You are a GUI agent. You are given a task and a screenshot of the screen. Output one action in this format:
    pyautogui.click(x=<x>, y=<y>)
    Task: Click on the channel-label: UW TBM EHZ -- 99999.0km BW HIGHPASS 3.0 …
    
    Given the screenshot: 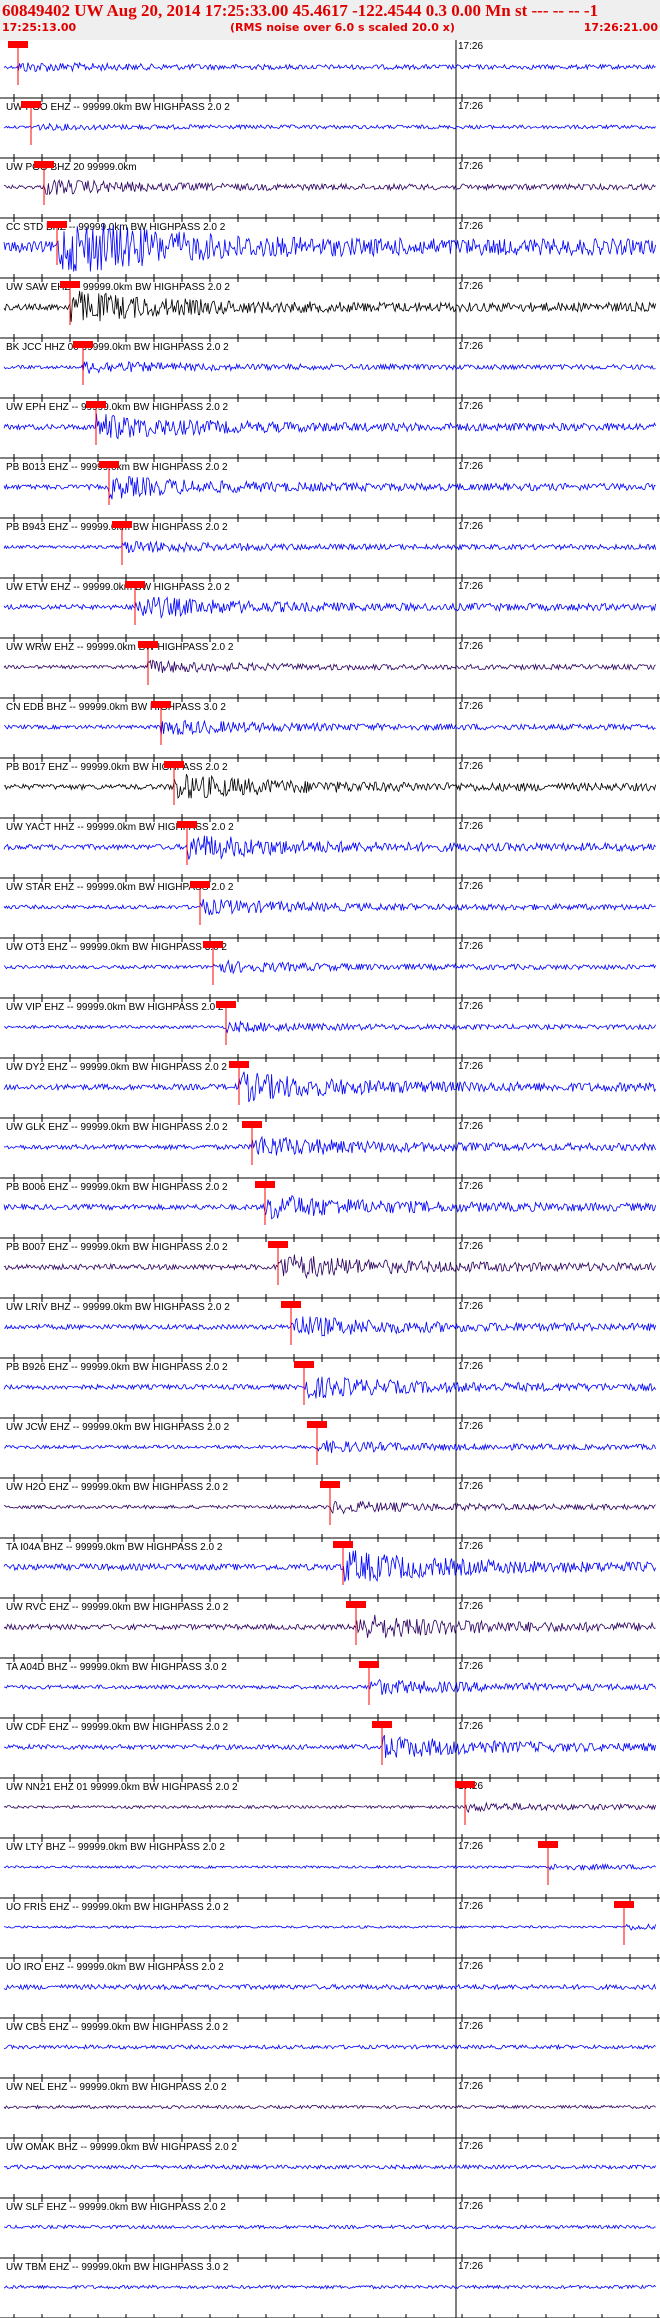 What is the action you would take?
    pyautogui.click(x=117, y=2267)
    